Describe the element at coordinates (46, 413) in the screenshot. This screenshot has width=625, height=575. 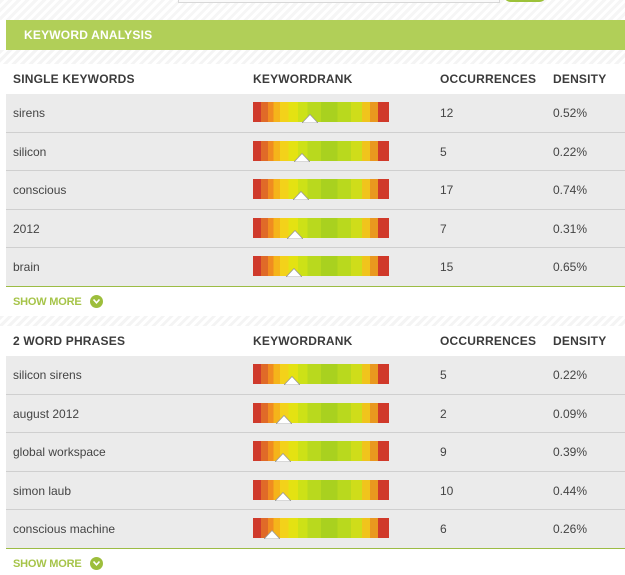
I see `keyword-cell: august 2012` at that location.